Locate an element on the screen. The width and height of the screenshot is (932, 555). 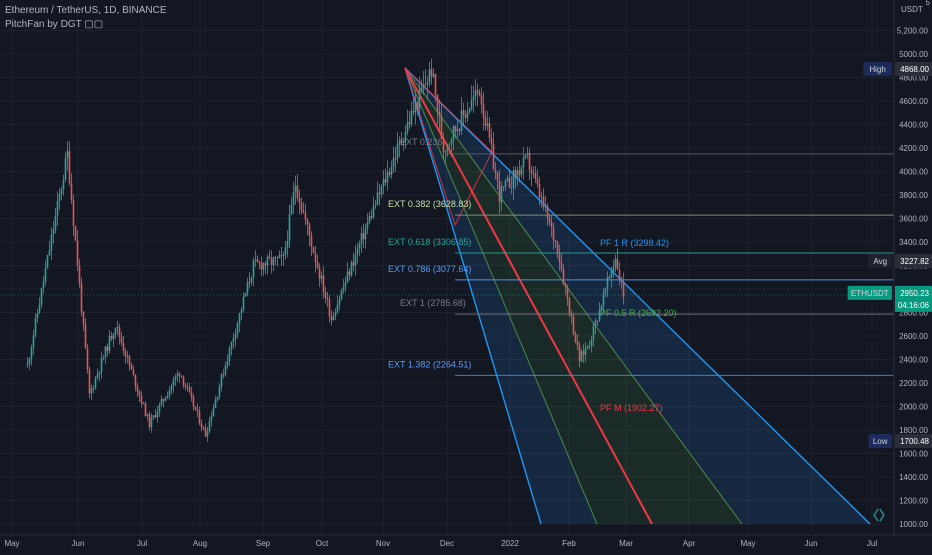
last-price-tag-value-box is located at coordinates (913, 298).